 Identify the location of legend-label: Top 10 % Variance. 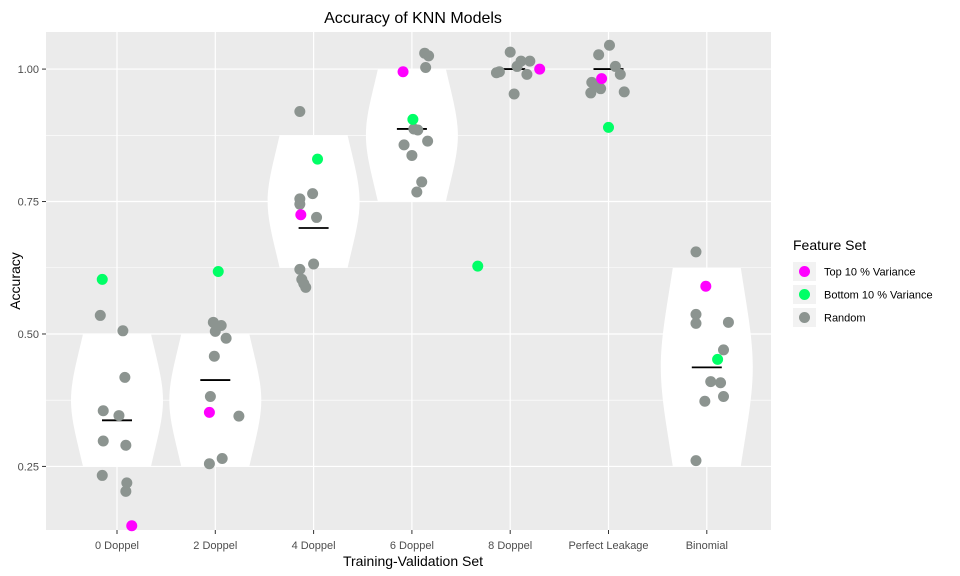
(870, 273).